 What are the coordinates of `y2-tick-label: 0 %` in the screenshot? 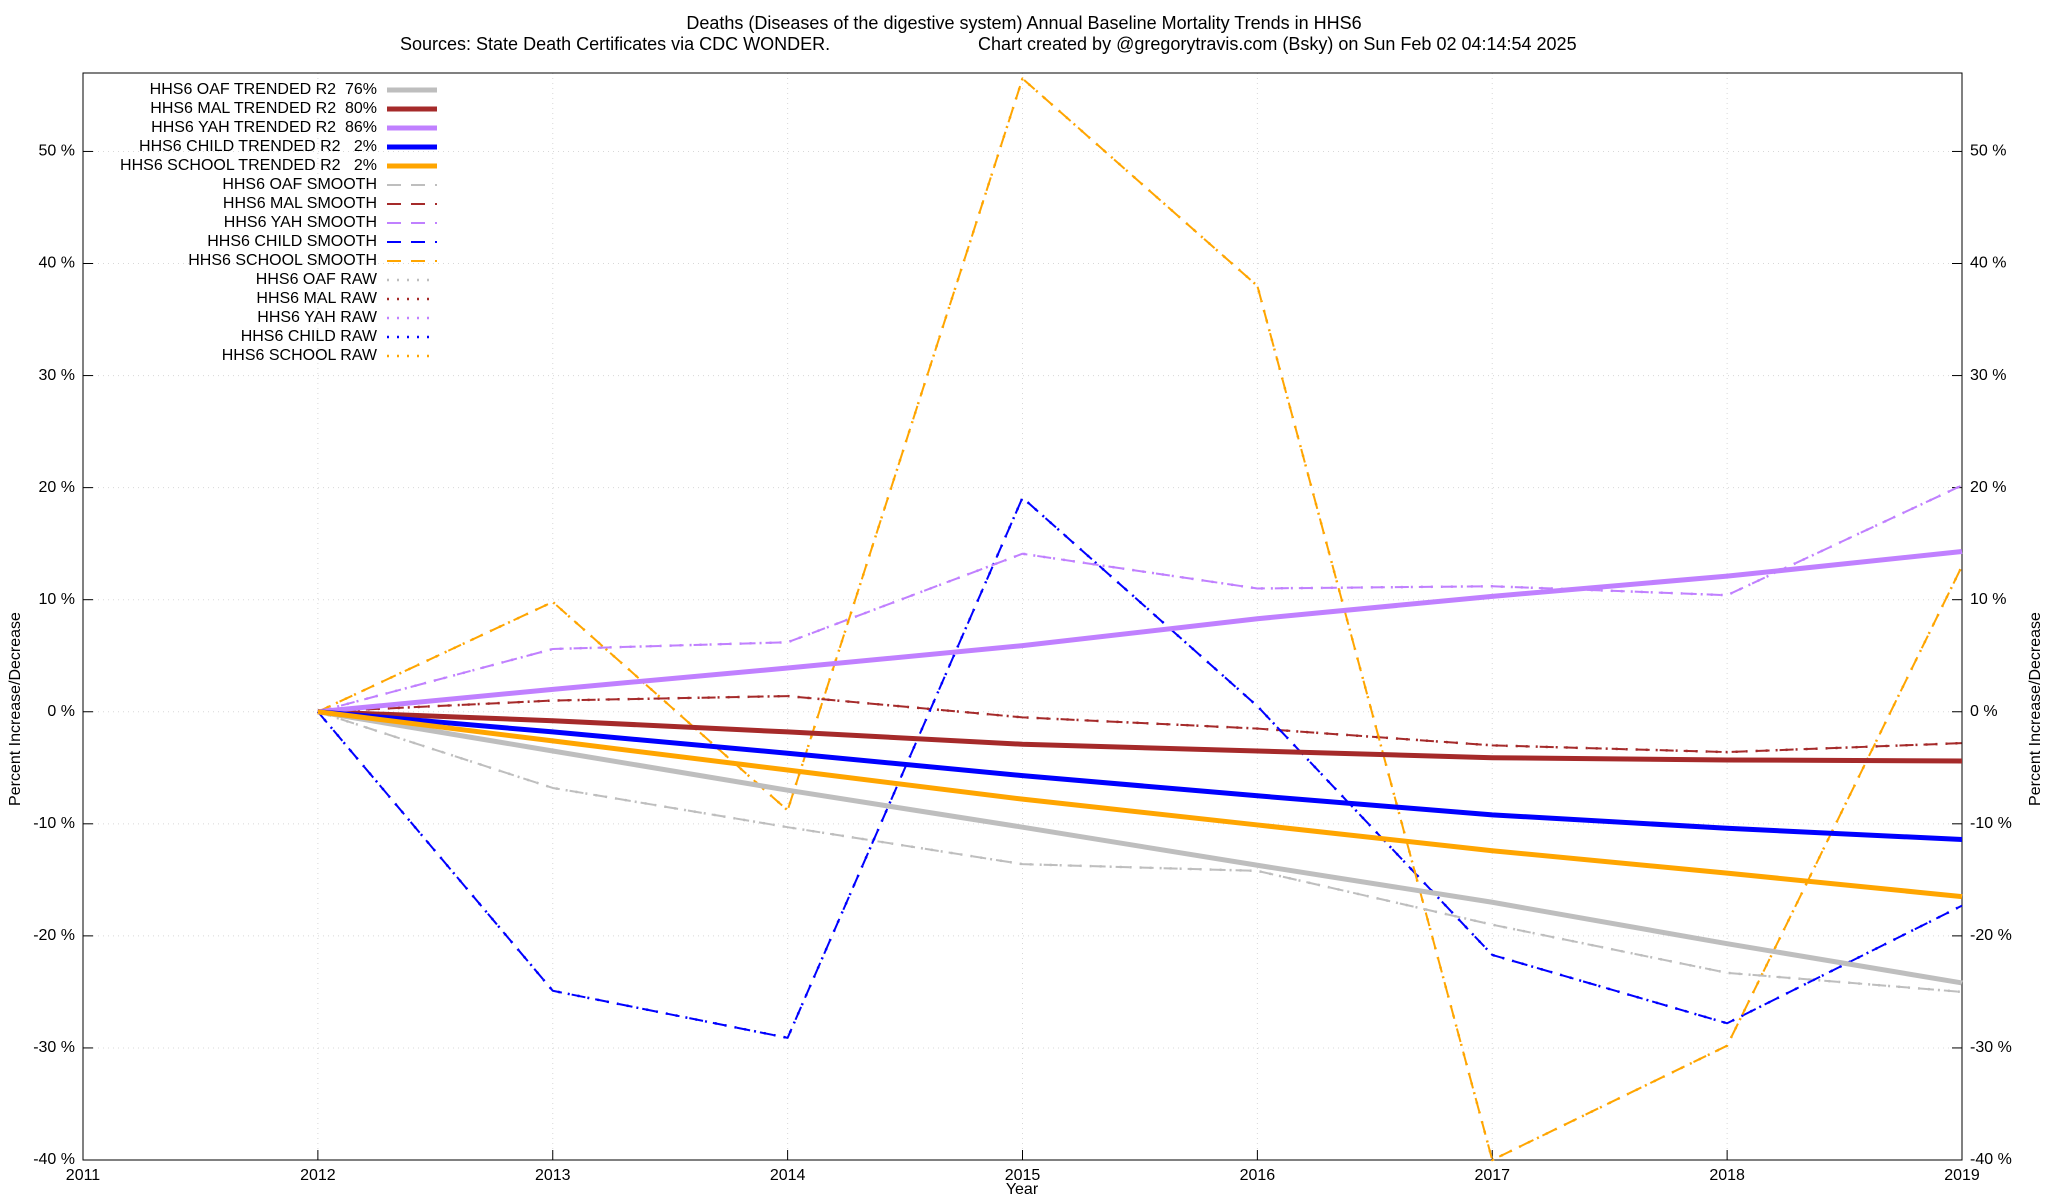 It's located at (1984, 711).